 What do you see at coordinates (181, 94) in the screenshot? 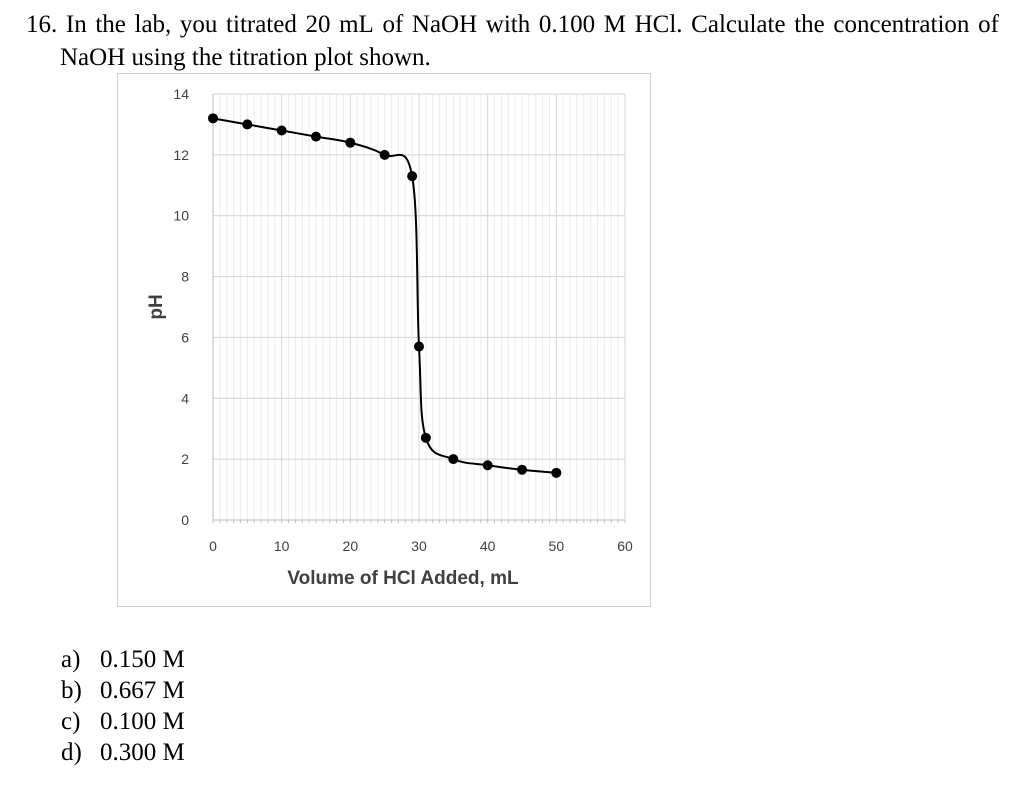
I see `y-tick-label: 14` at bounding box center [181, 94].